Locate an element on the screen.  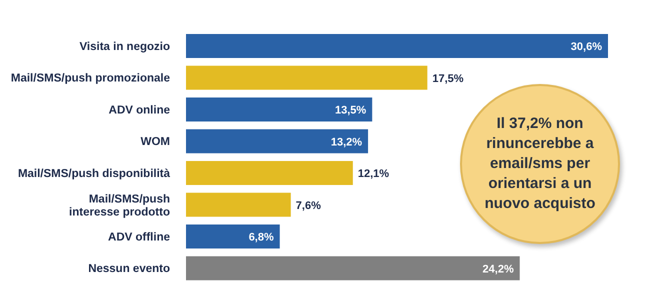
data-label: 24,2% is located at coordinates (498, 269).